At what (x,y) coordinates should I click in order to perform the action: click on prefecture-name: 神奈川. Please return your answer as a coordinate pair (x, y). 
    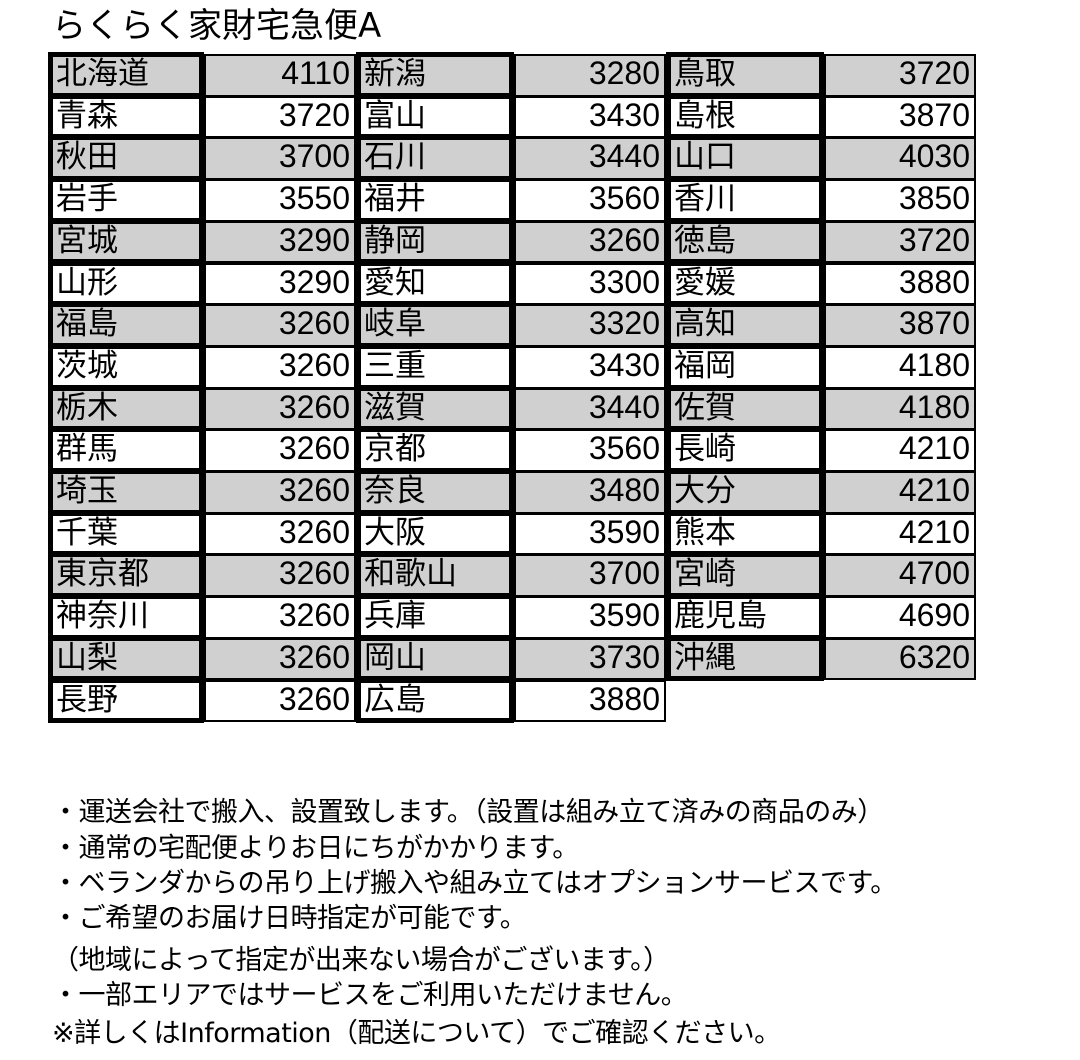
    Looking at the image, I should click on (126, 617).